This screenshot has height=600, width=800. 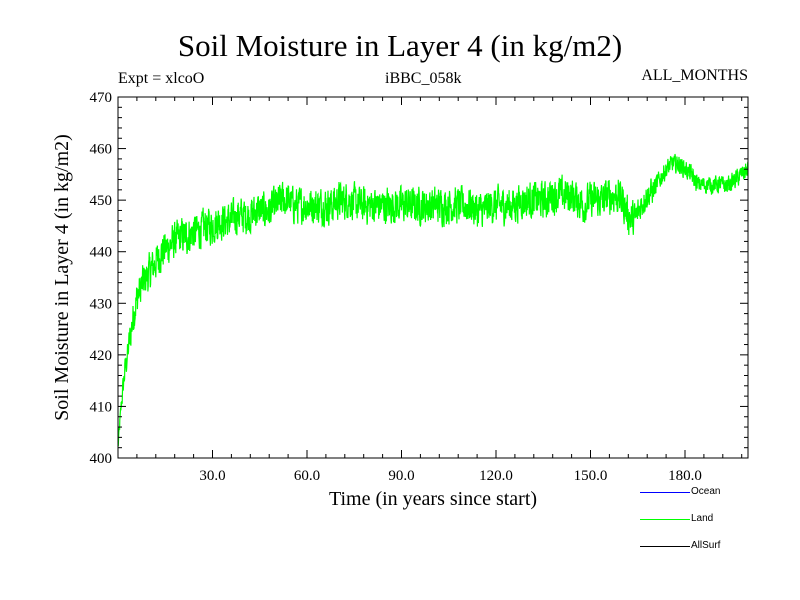 I want to click on y-axis-label: Soil Moisture in Layer 4 (in kg/m2), so click(x=62, y=277).